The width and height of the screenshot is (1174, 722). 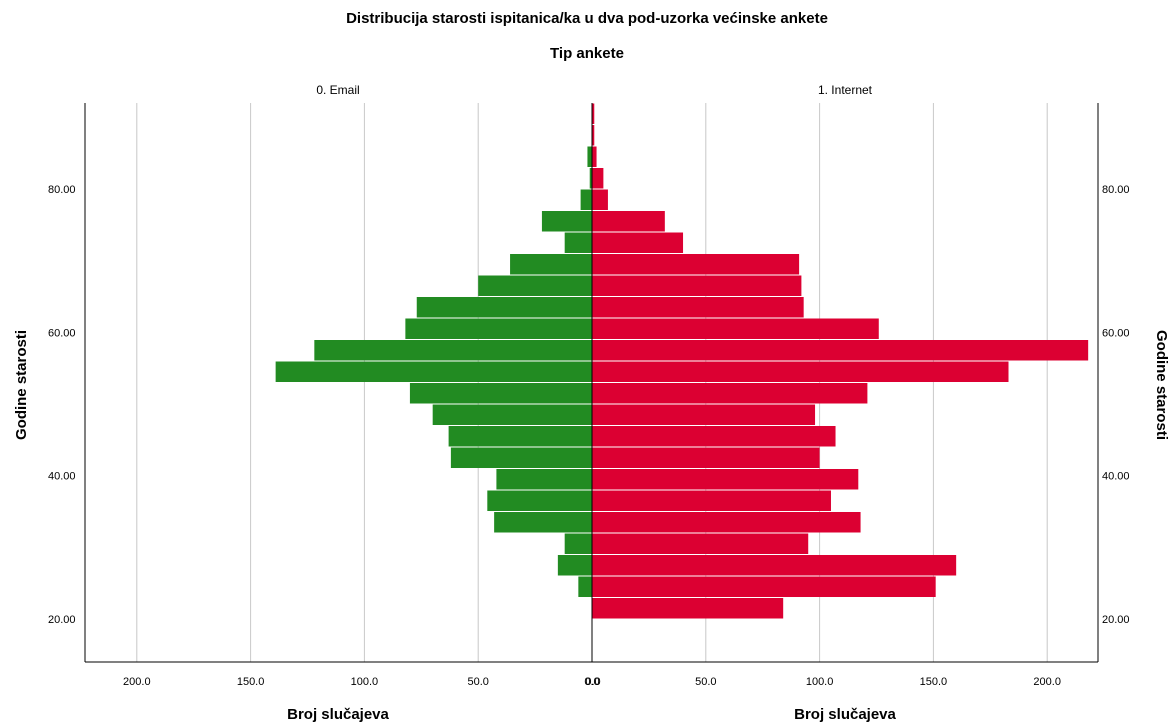 What do you see at coordinates (1116, 333) in the screenshot?
I see `y-tick-label-right: 60.00` at bounding box center [1116, 333].